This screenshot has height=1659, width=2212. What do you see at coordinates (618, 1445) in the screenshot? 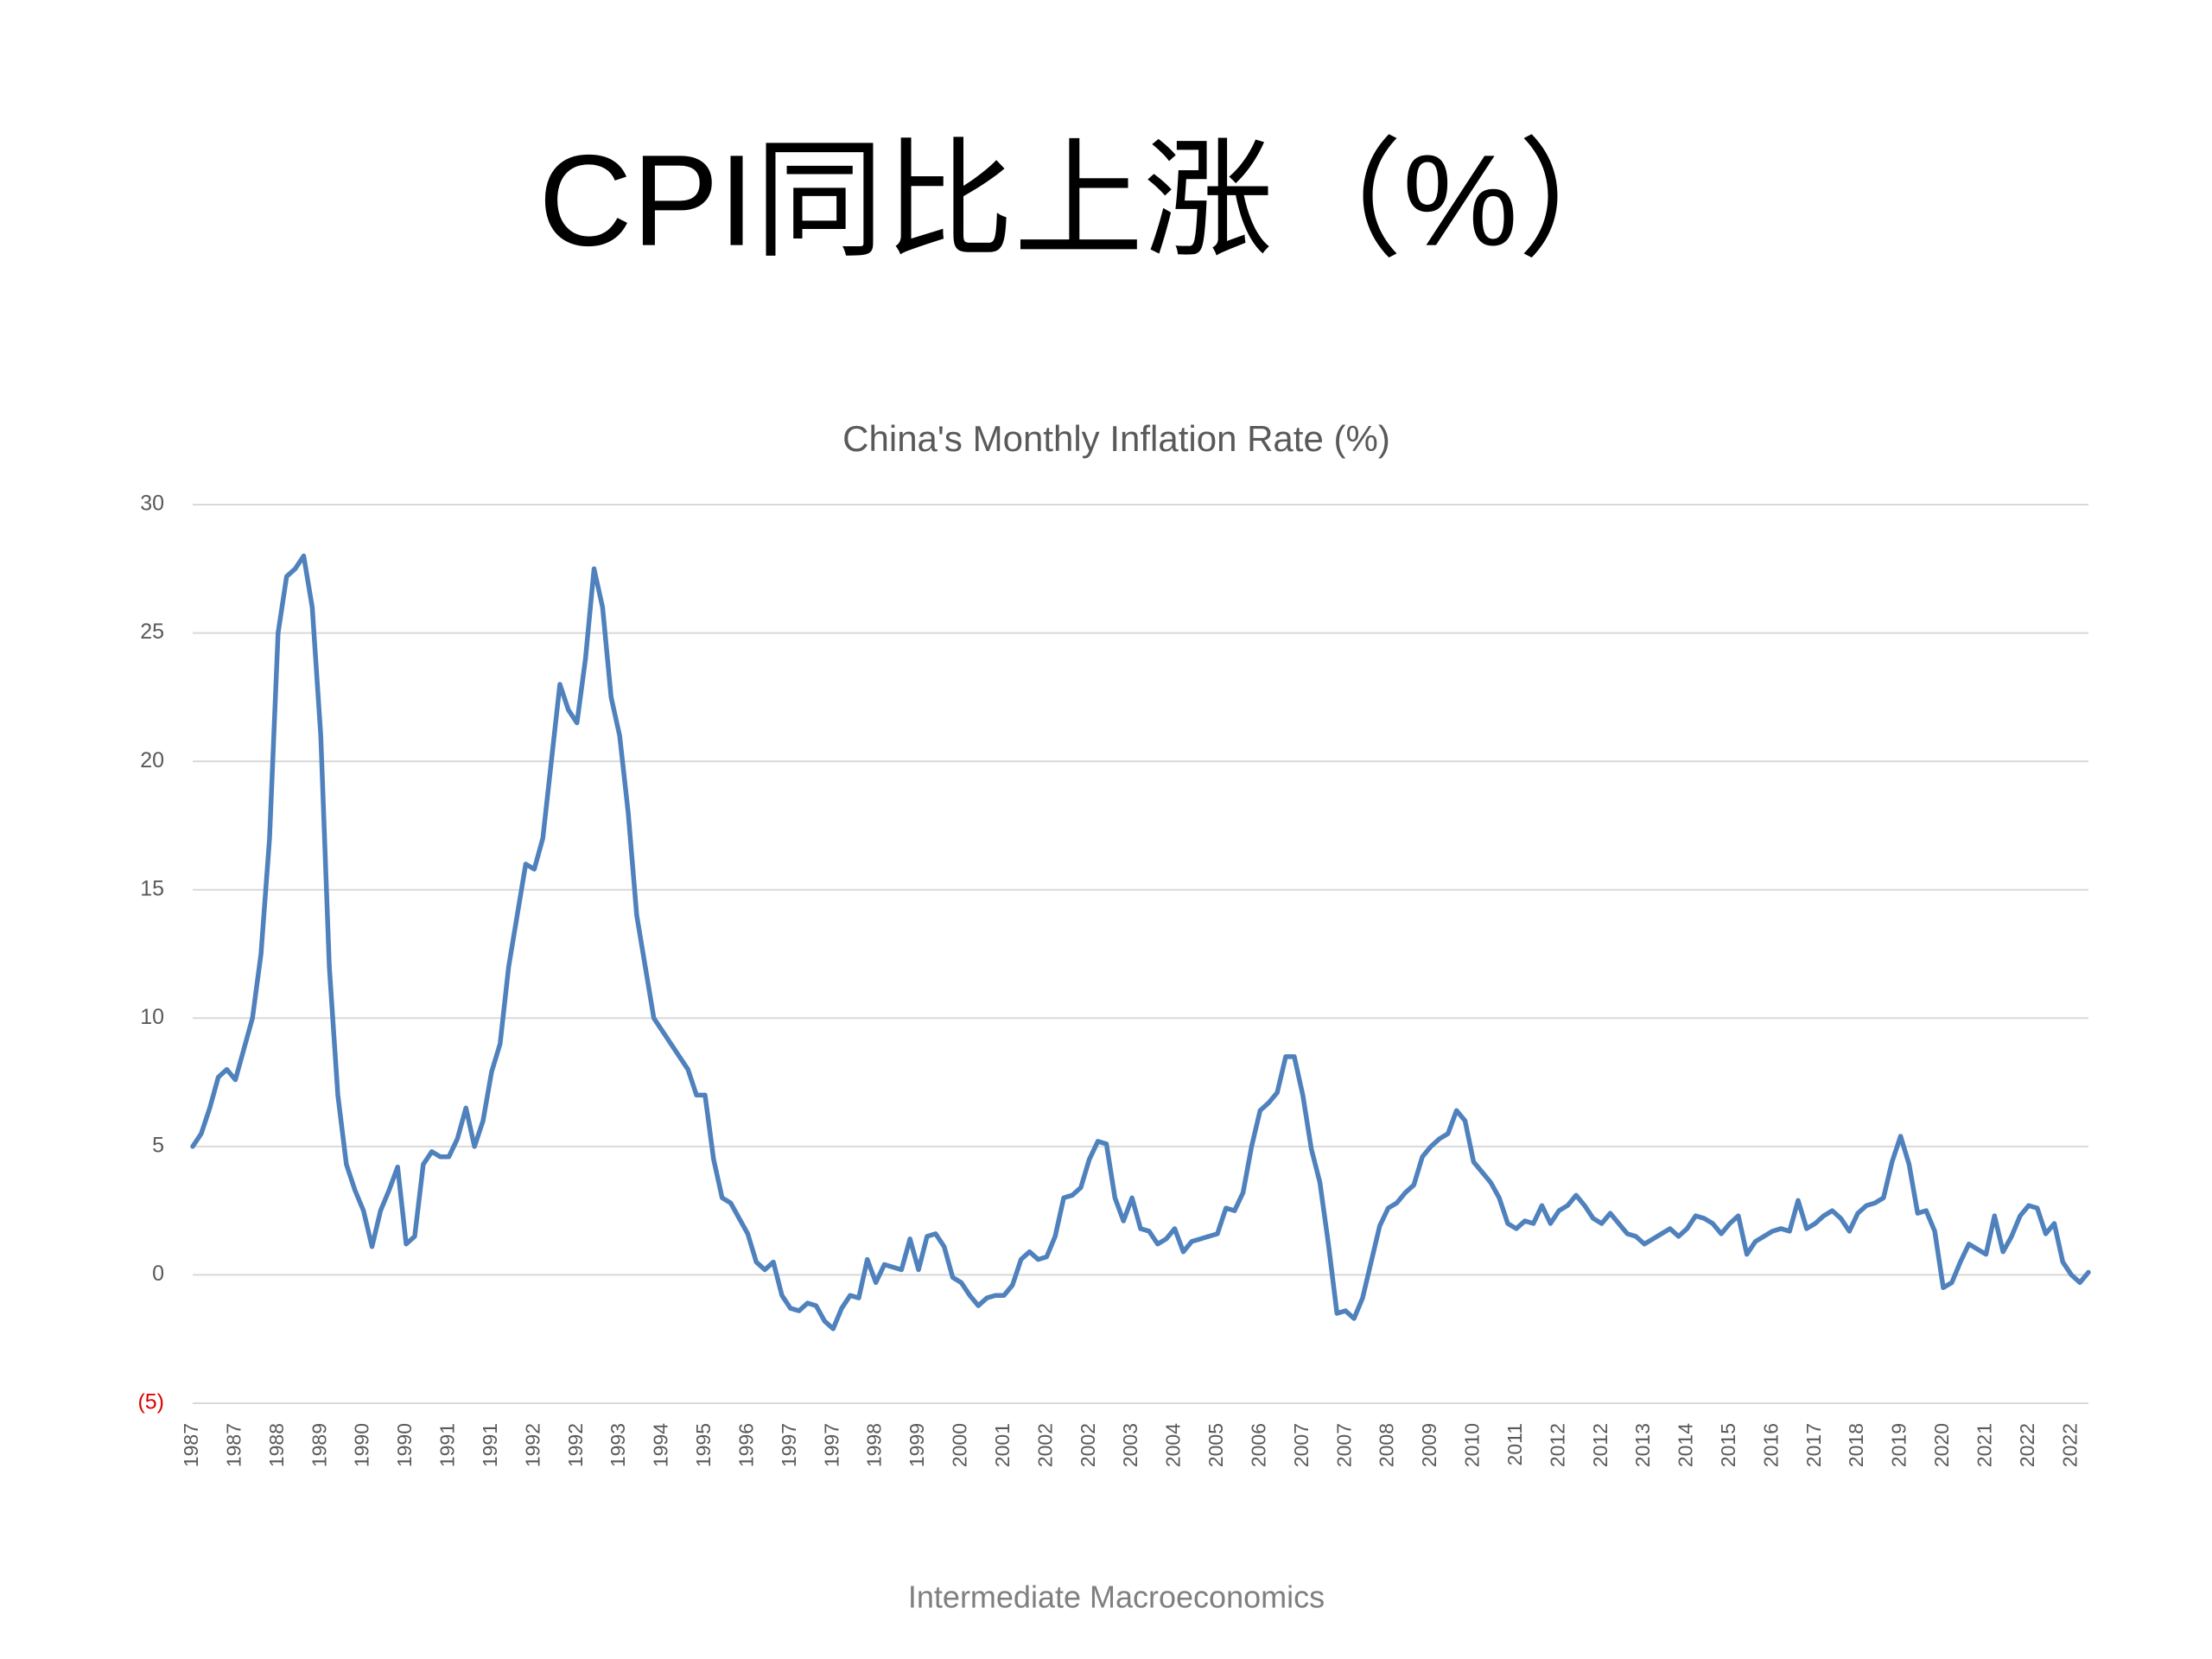
I see `x-tick-label: 1993` at bounding box center [618, 1445].